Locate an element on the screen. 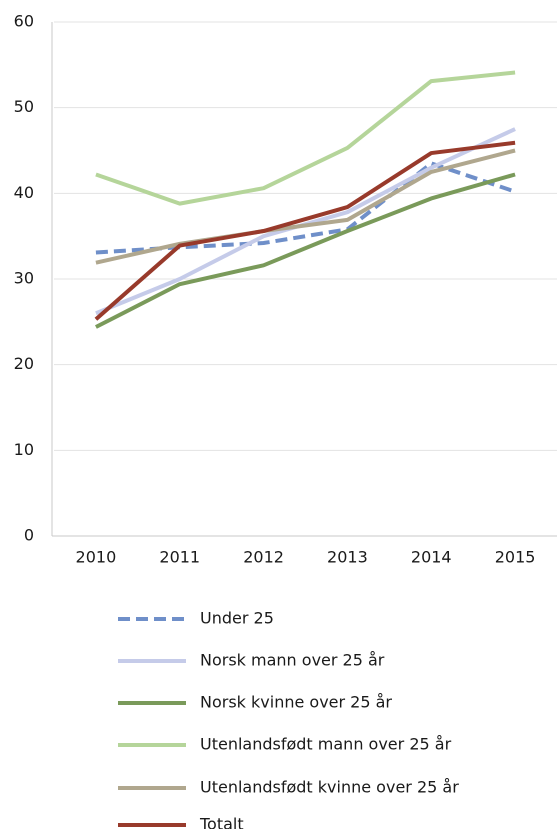  y-tick-label: 50 is located at coordinates (24, 106).